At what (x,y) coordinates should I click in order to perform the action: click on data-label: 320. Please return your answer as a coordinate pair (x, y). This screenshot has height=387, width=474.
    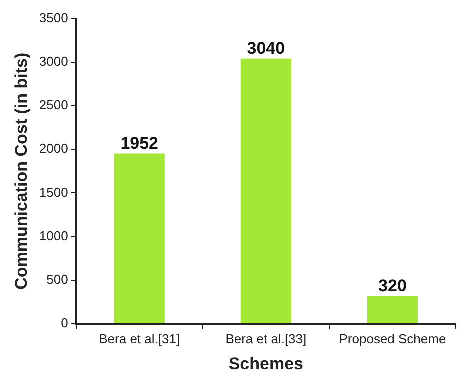
    Looking at the image, I should click on (392, 286).